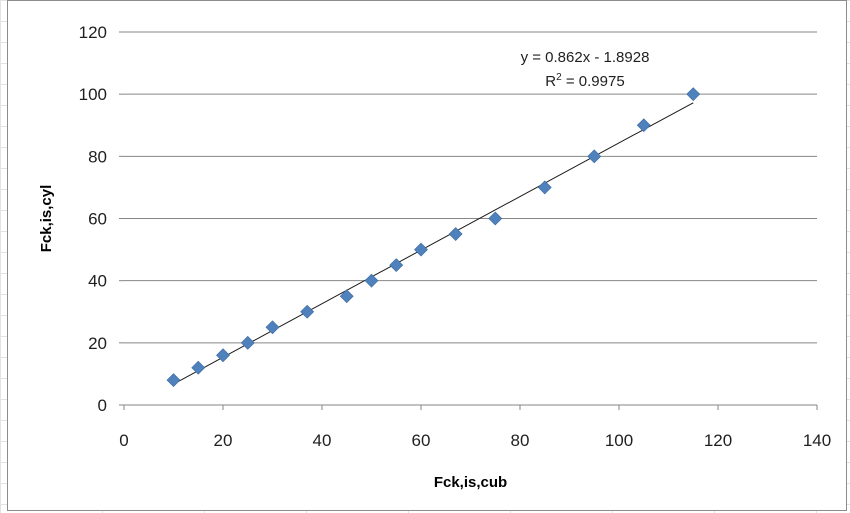 Image resolution: width=850 pixels, height=513 pixels. I want to click on r-squared-superscript: 2, so click(559, 77).